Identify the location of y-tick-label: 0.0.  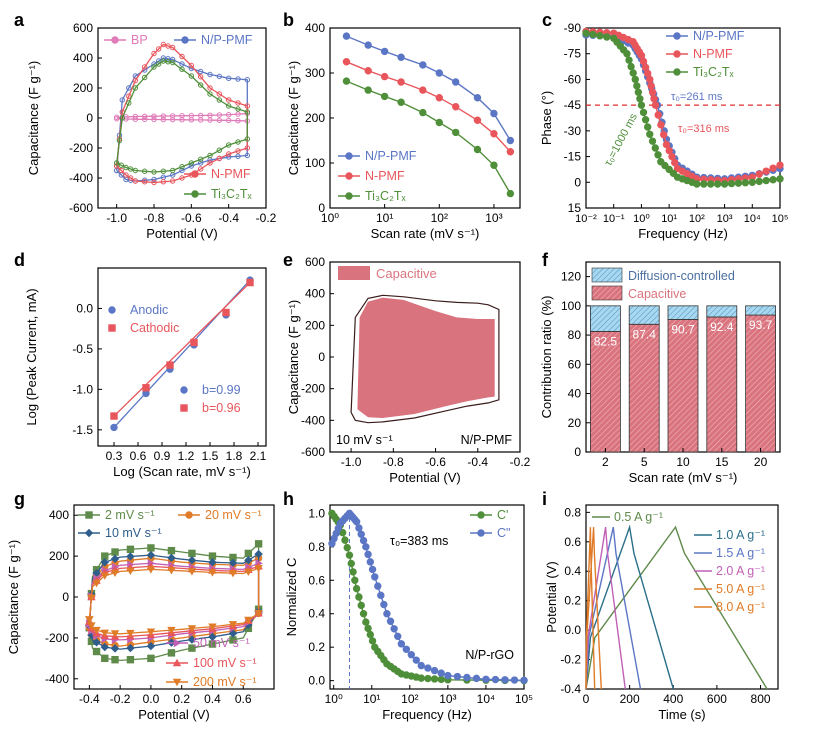
(572, 630).